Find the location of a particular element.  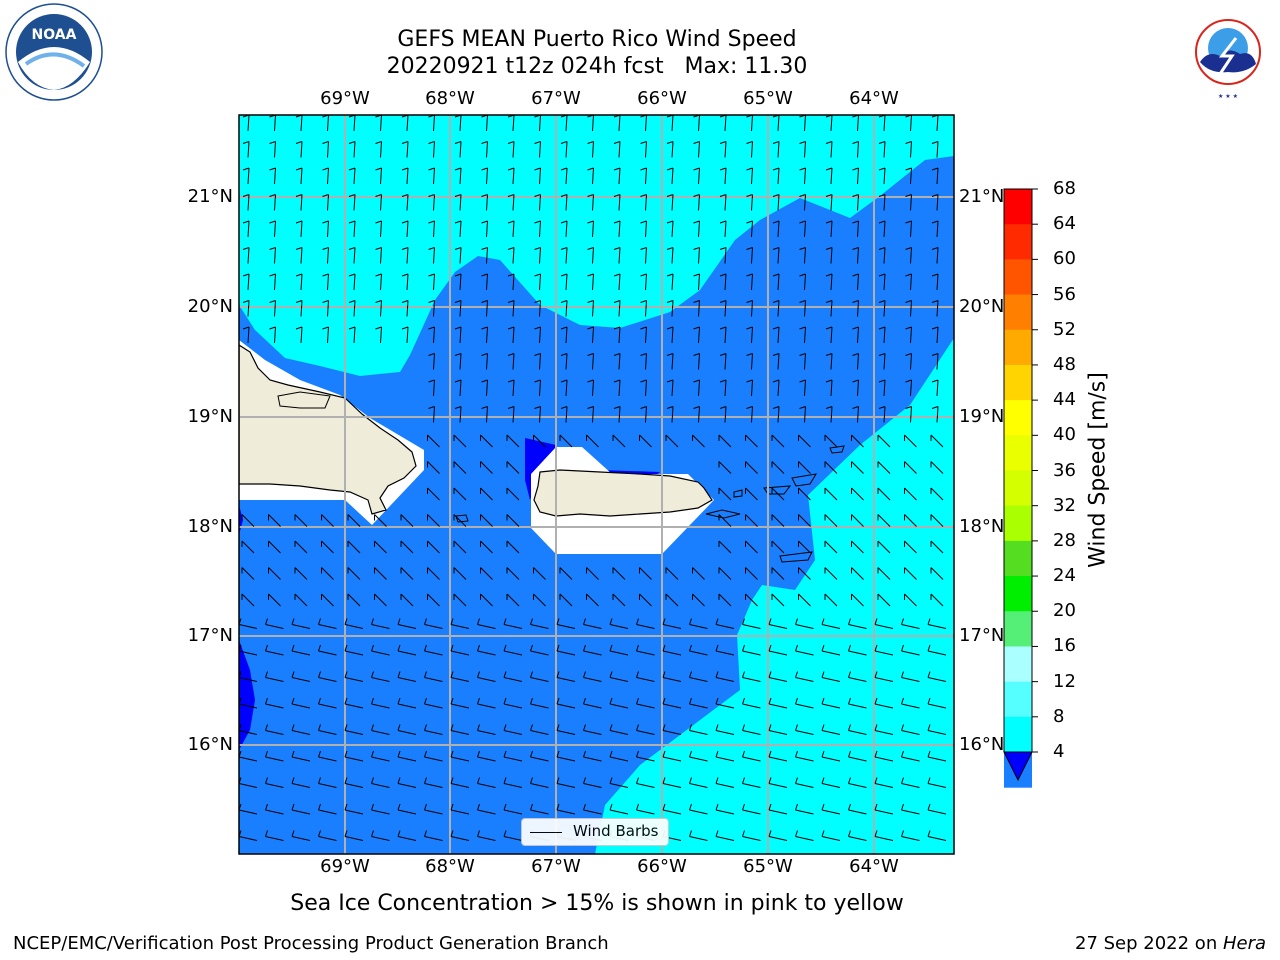

lon-label-bottom-65w: 65°W is located at coordinates (768, 867).